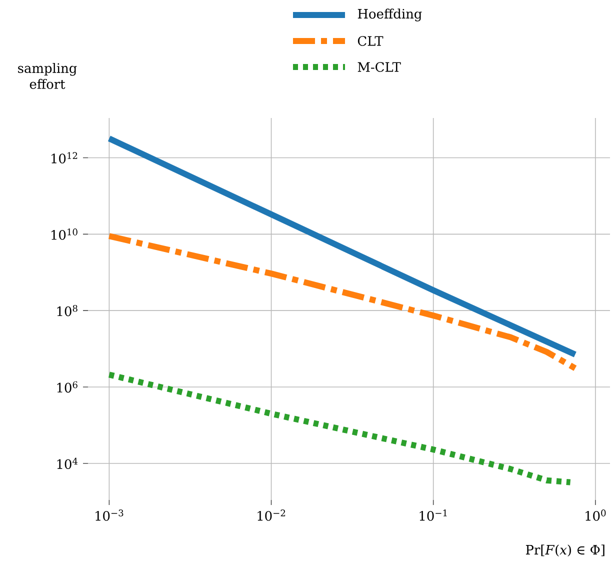  I want to click on x-tick-label: 10$^{−1}$, so click(433, 515).